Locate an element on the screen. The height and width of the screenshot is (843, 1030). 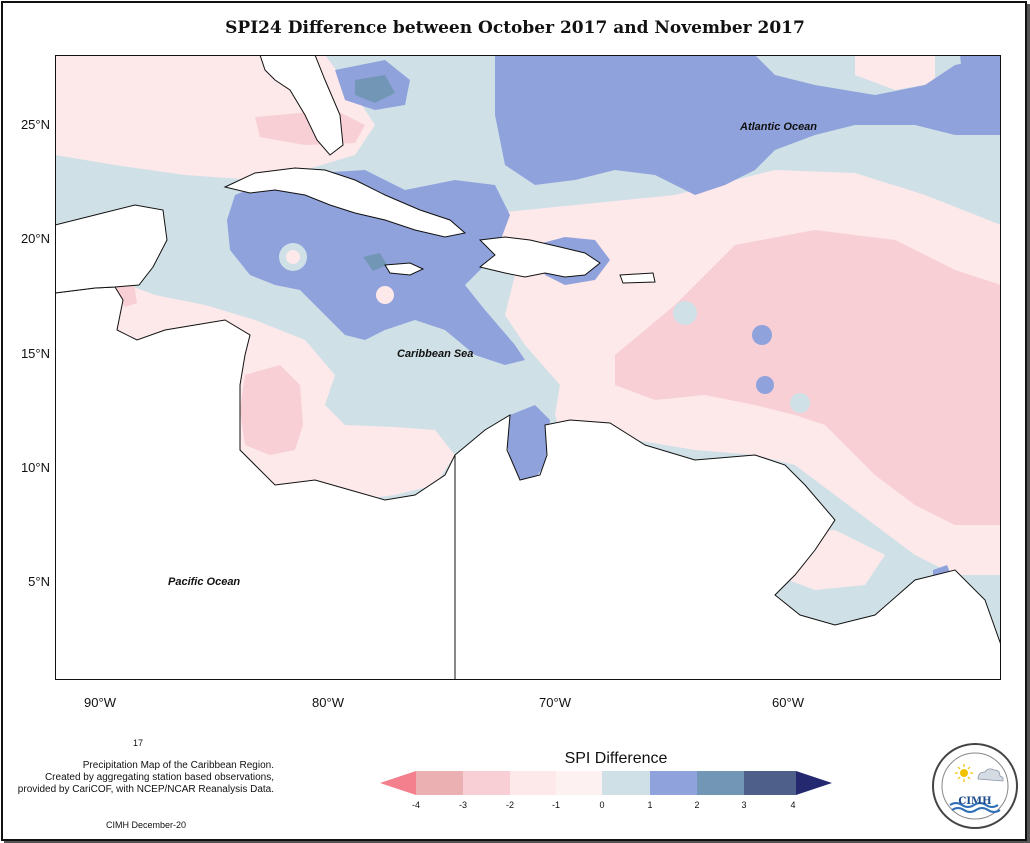
sun-icon is located at coordinates (964, 773).